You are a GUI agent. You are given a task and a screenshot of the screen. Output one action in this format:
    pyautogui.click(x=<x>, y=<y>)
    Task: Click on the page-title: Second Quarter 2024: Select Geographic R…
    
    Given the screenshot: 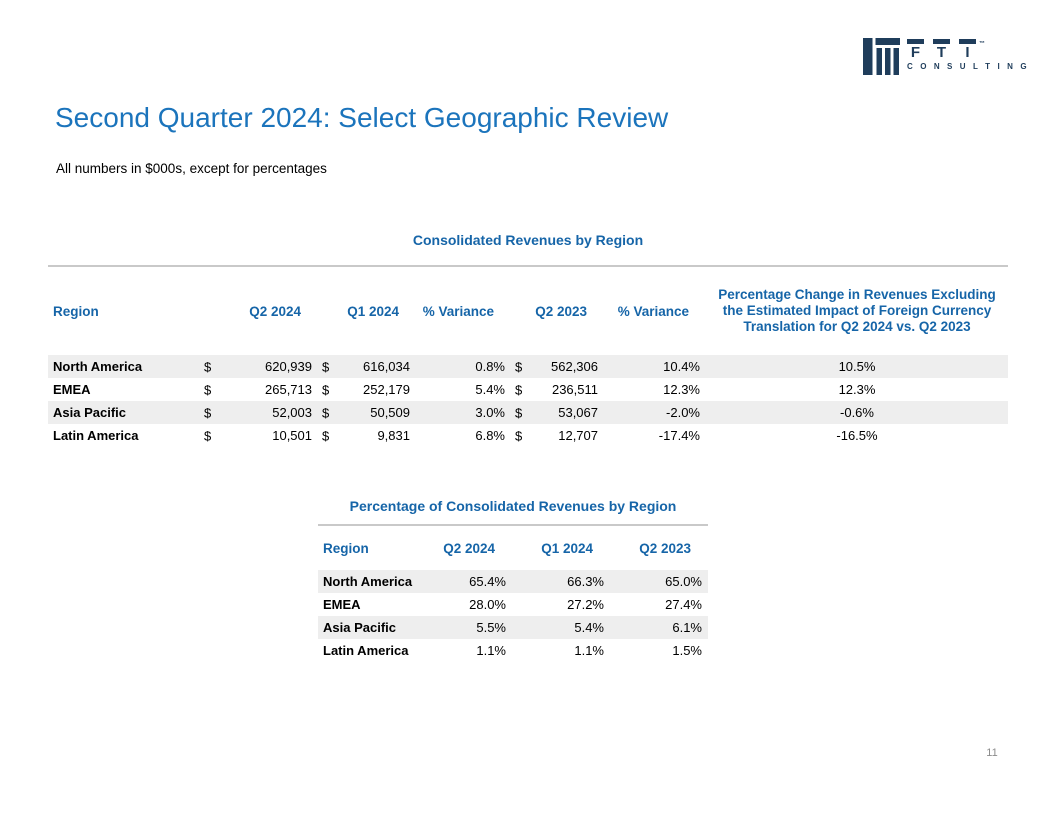 What is the action you would take?
    pyautogui.click(x=362, y=117)
    